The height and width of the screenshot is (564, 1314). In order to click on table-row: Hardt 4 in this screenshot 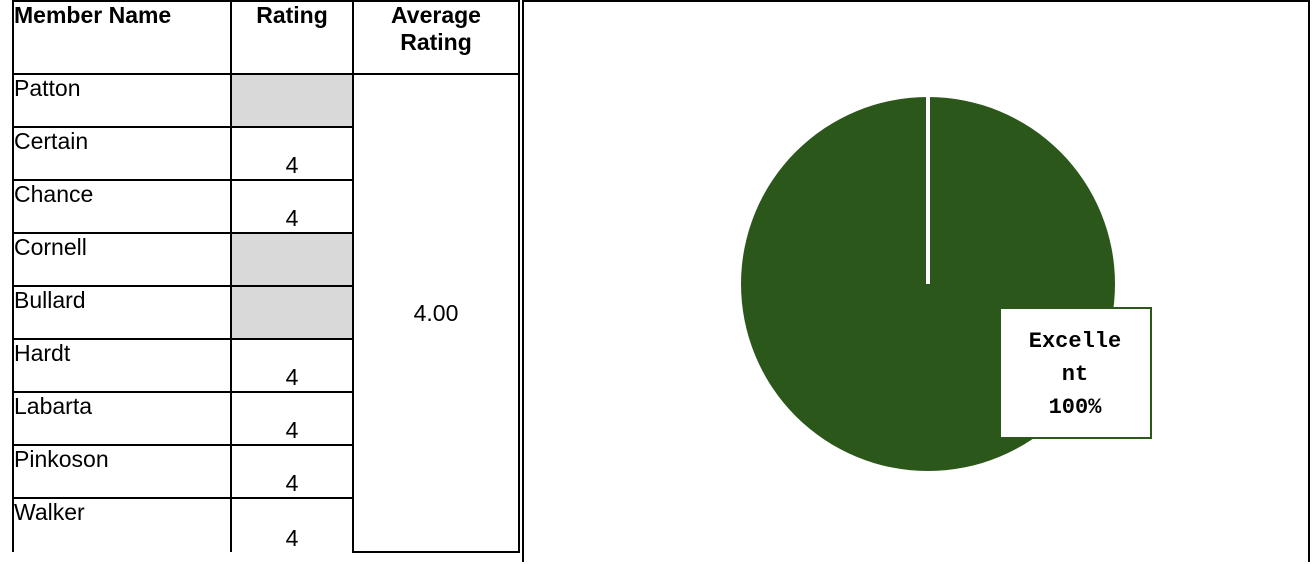, I will do `click(265, 365)`.